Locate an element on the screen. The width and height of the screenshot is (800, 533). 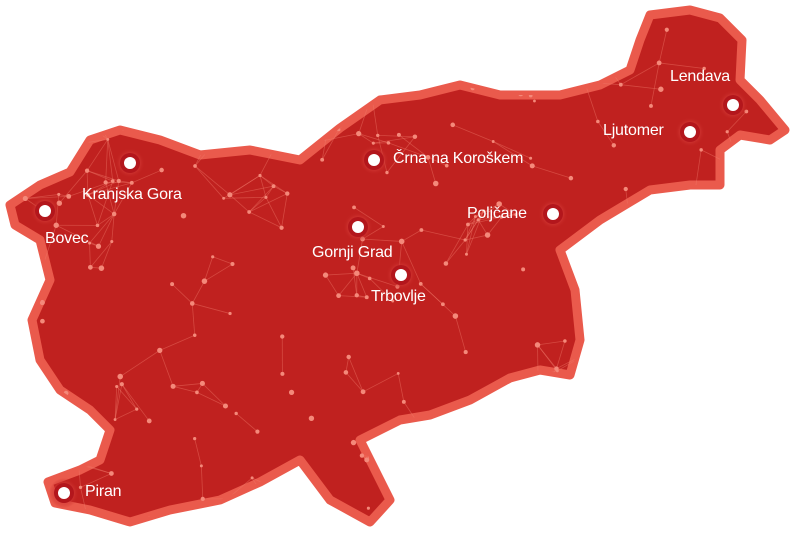
city-label: Ljutomer is located at coordinates (633, 130).